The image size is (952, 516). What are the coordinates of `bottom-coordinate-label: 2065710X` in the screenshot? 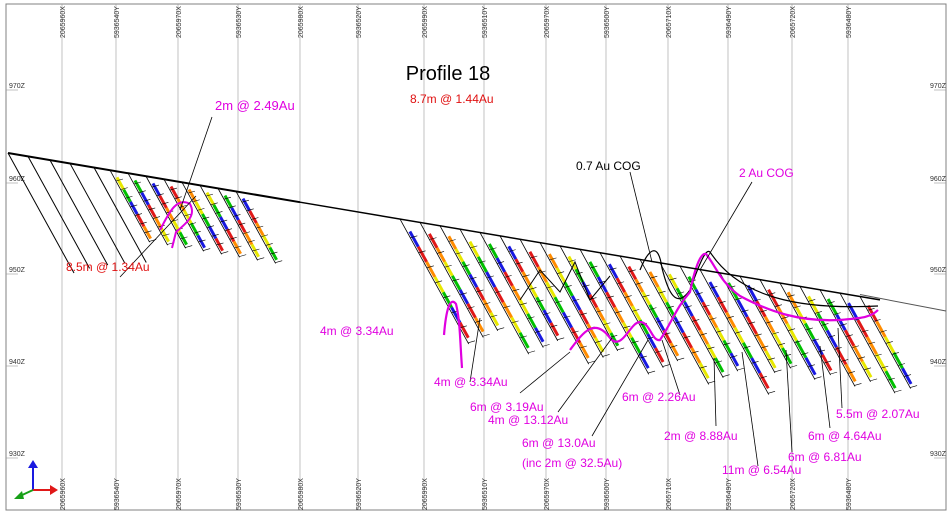 It's located at (669, 494).